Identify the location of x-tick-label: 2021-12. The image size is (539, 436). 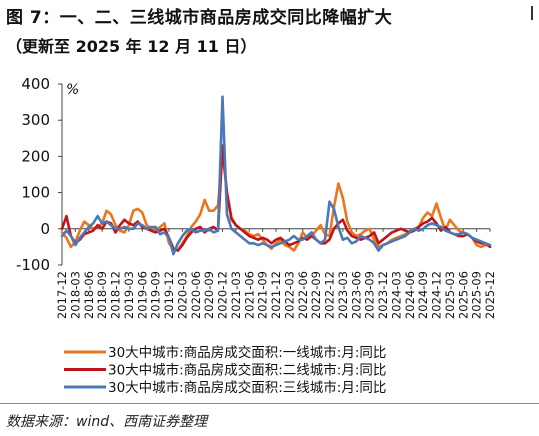
(276, 295).